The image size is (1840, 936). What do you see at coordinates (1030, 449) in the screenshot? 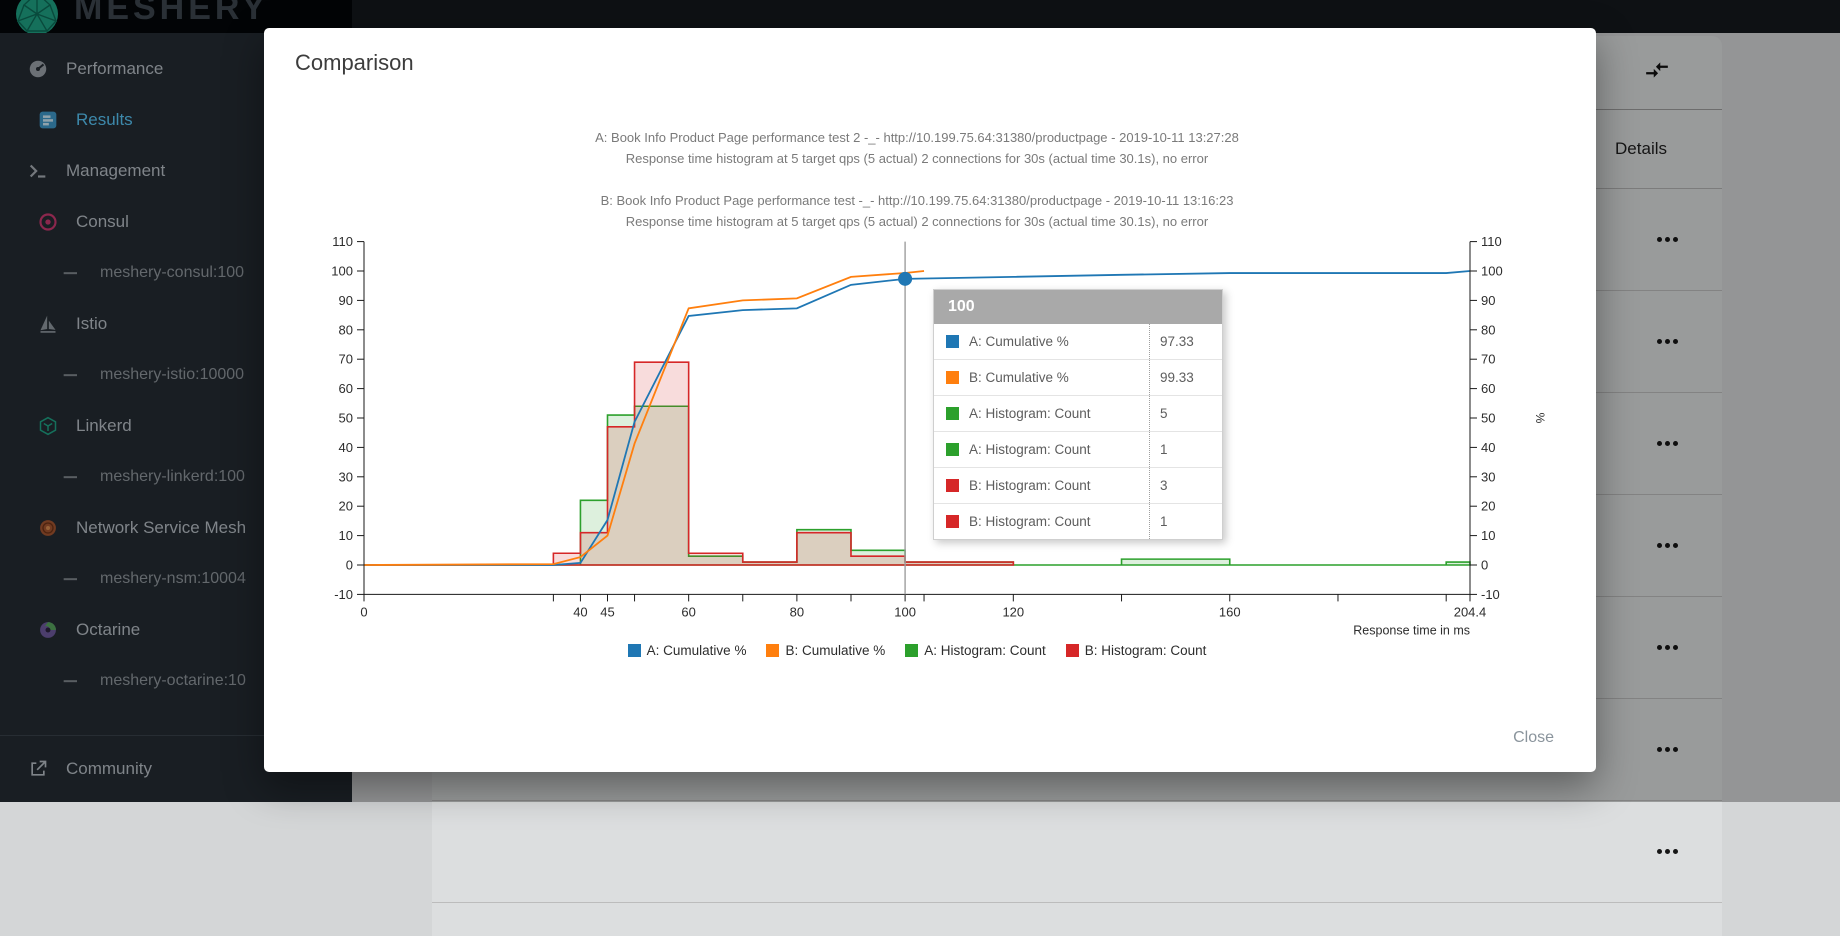
I see `tooltip-series-label: A: Histogram: Count` at bounding box center [1030, 449].